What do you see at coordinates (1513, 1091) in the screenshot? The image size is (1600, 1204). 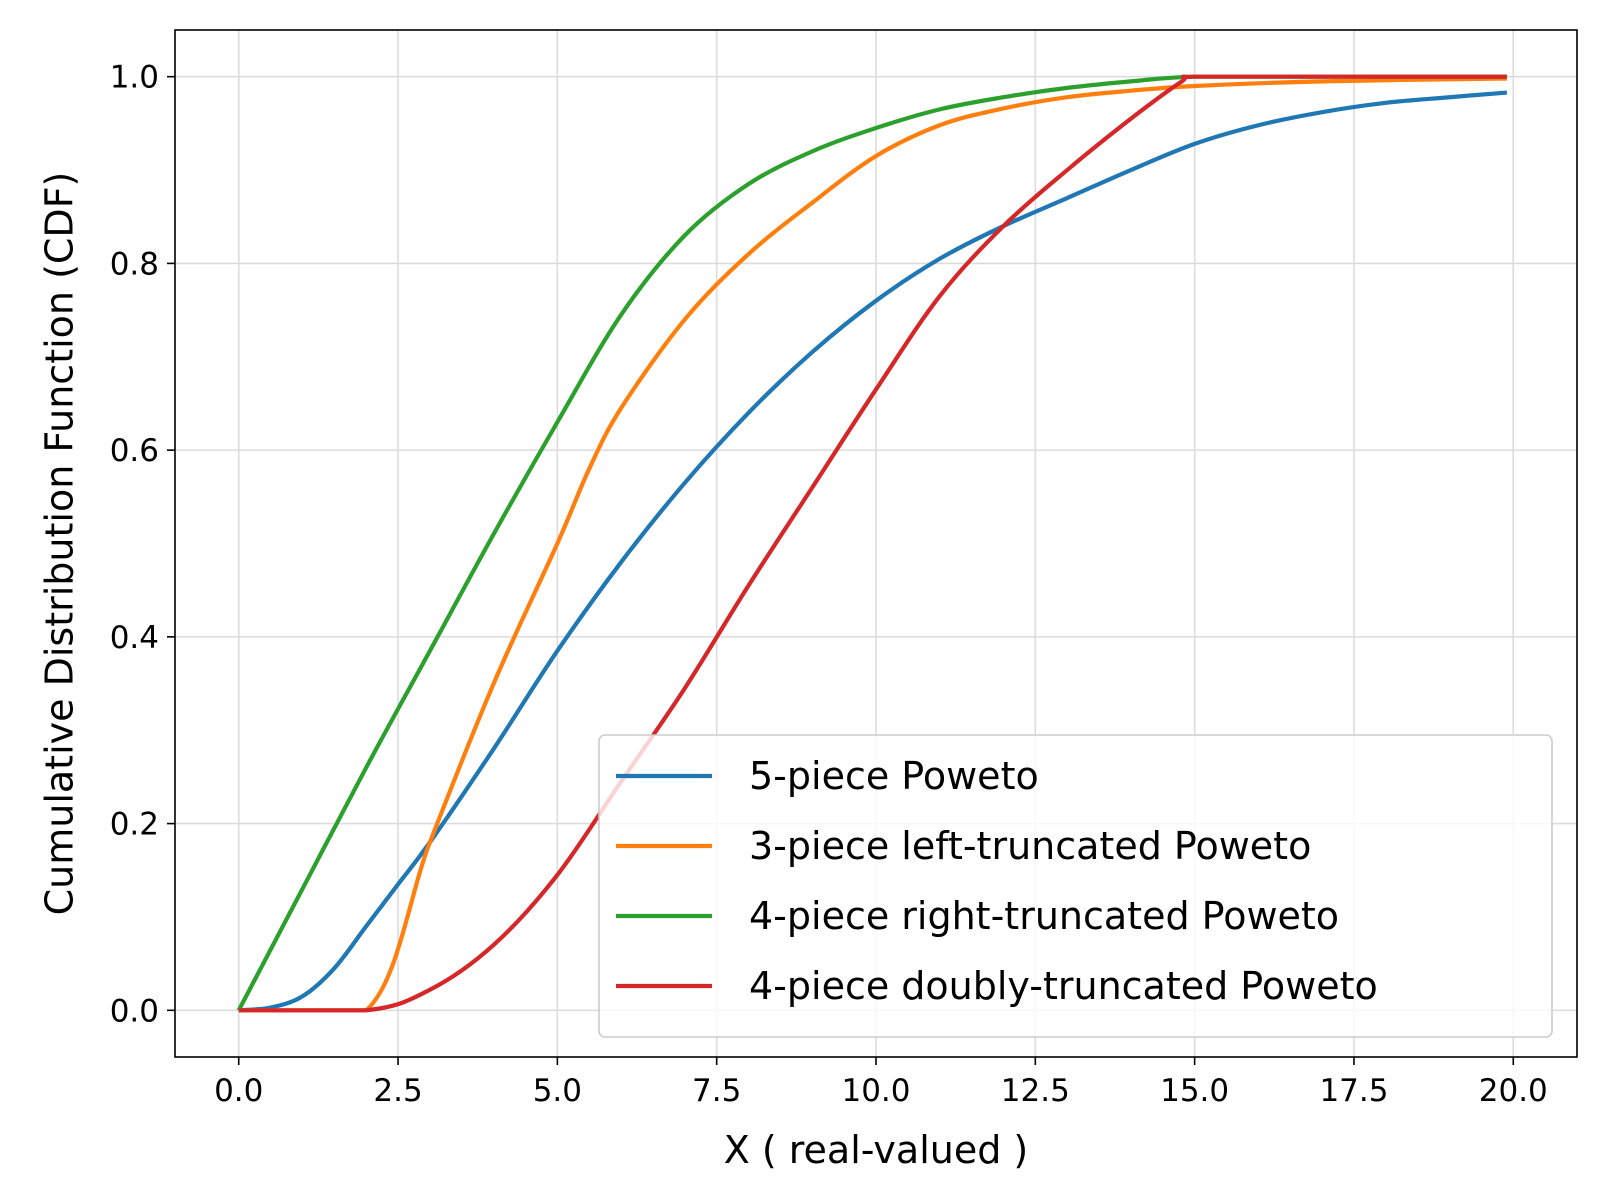 I see `x-tick-label: 20.0` at bounding box center [1513, 1091].